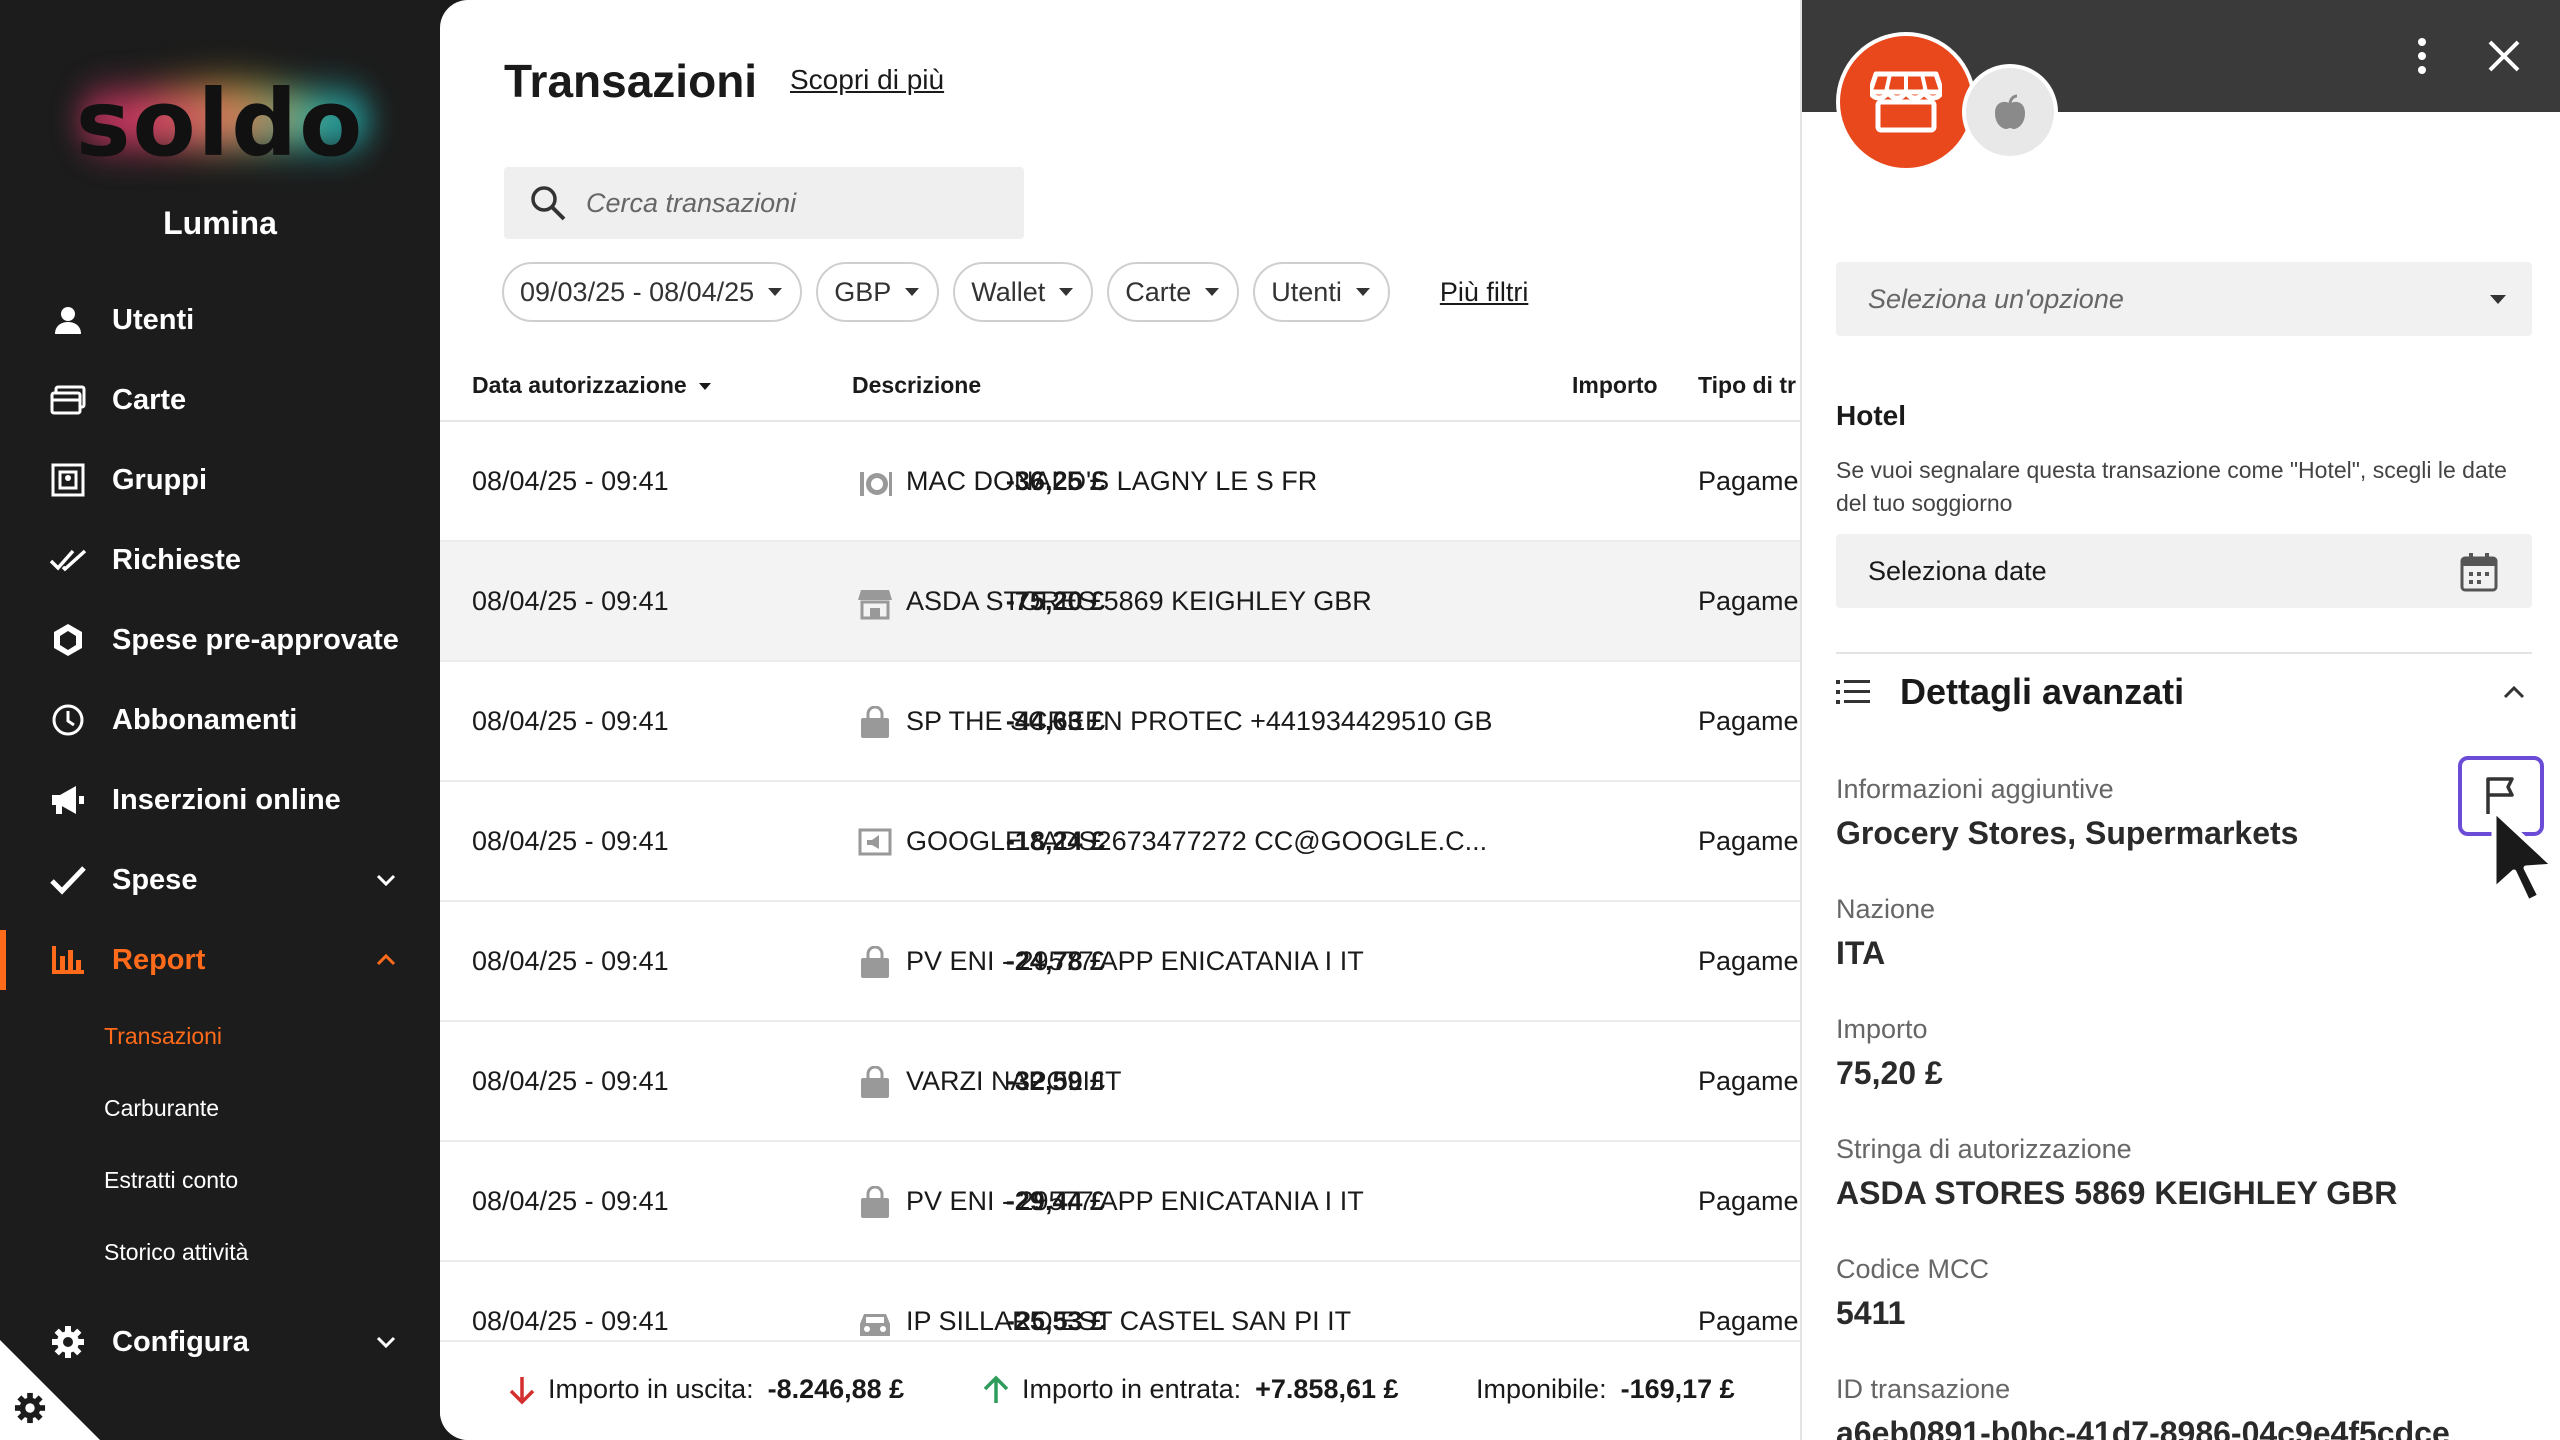 The width and height of the screenshot is (2560, 1440). Describe the element at coordinates (255, 639) in the screenshot. I see `sidebar-item-label: Spese pre-approvate` at that location.